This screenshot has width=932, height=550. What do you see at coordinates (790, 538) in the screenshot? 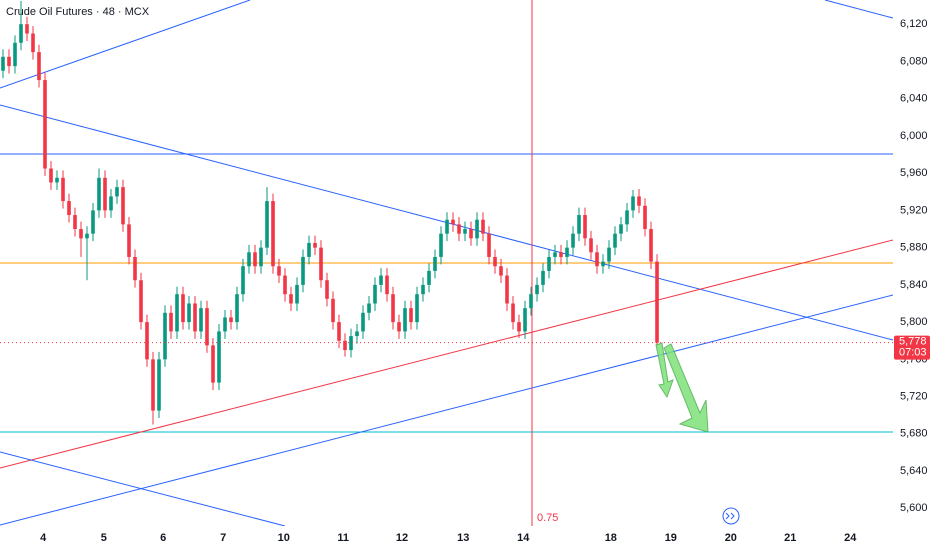
I see `x-tick-label: 21` at bounding box center [790, 538].